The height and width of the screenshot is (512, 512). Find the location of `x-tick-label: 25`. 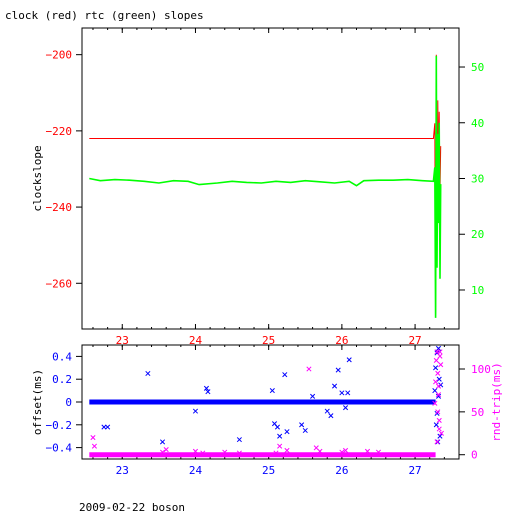

x-tick-label: 25 is located at coordinates (268, 340).